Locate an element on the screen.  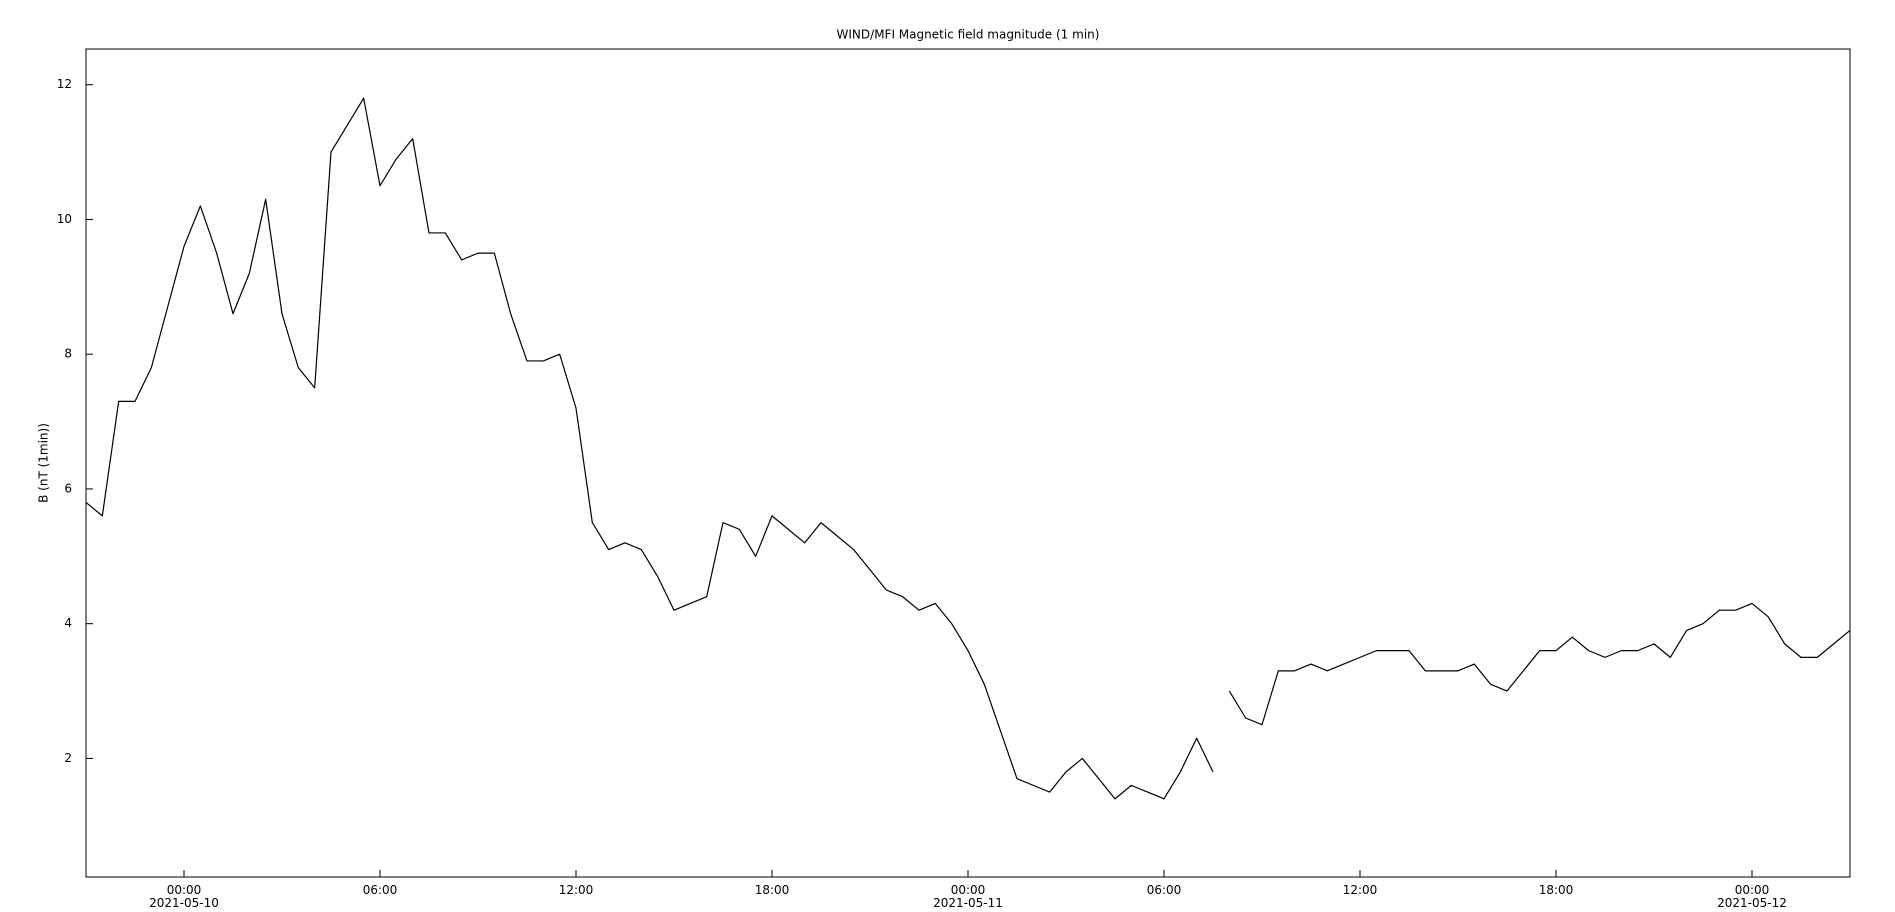
y-tick-label: 12 is located at coordinates (64, 84).